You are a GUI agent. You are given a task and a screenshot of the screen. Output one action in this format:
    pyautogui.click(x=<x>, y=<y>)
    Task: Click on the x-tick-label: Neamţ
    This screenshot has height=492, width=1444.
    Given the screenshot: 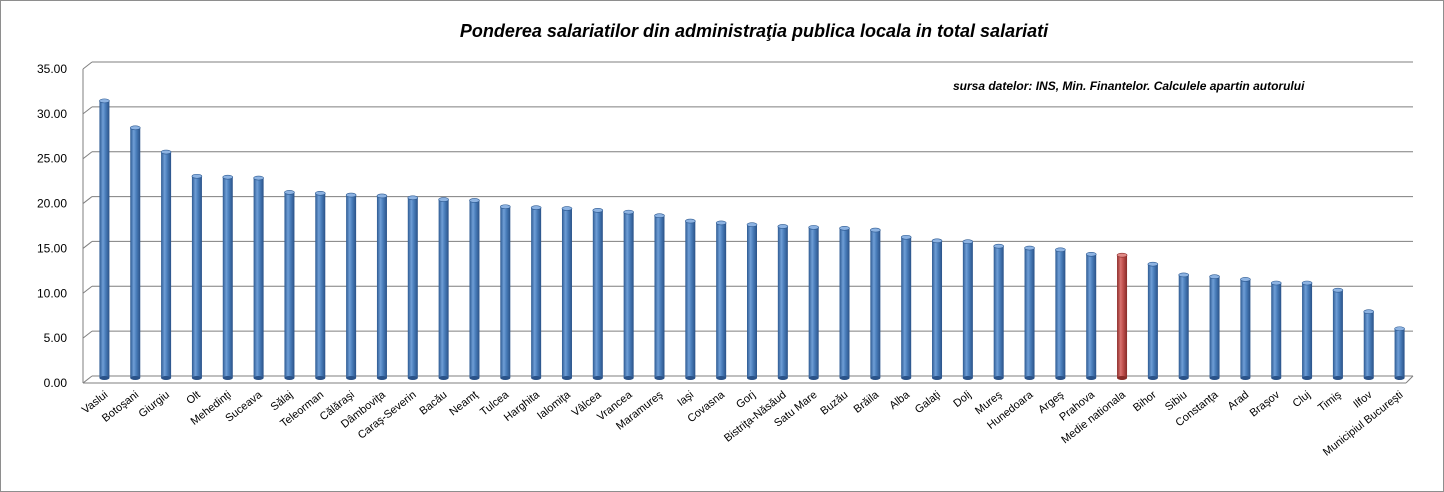 What is the action you would take?
    pyautogui.click(x=464, y=403)
    